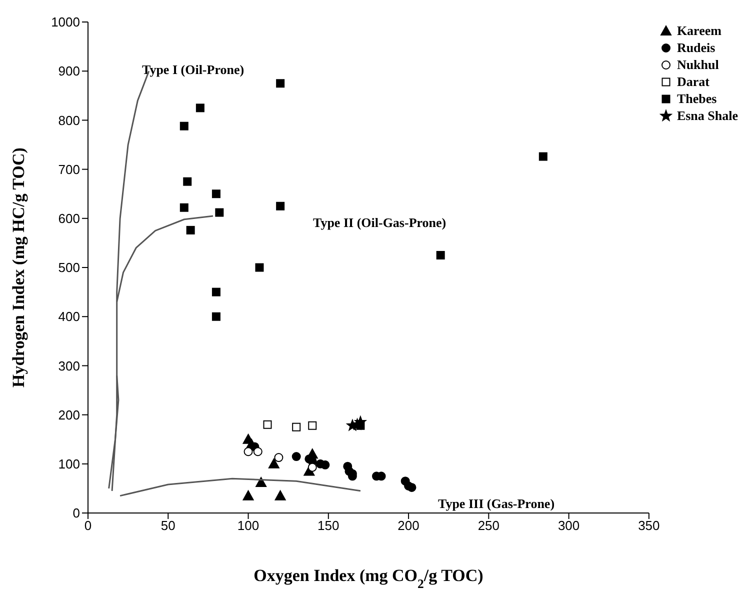 The width and height of the screenshot is (756, 603). What do you see at coordinates (69, 366) in the screenshot?
I see `y-tick-label: 300` at bounding box center [69, 366].